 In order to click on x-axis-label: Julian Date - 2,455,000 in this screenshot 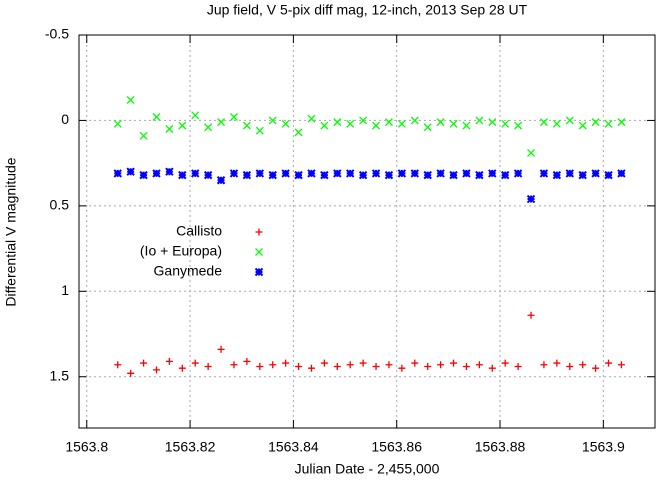, I will do `click(367, 469)`.